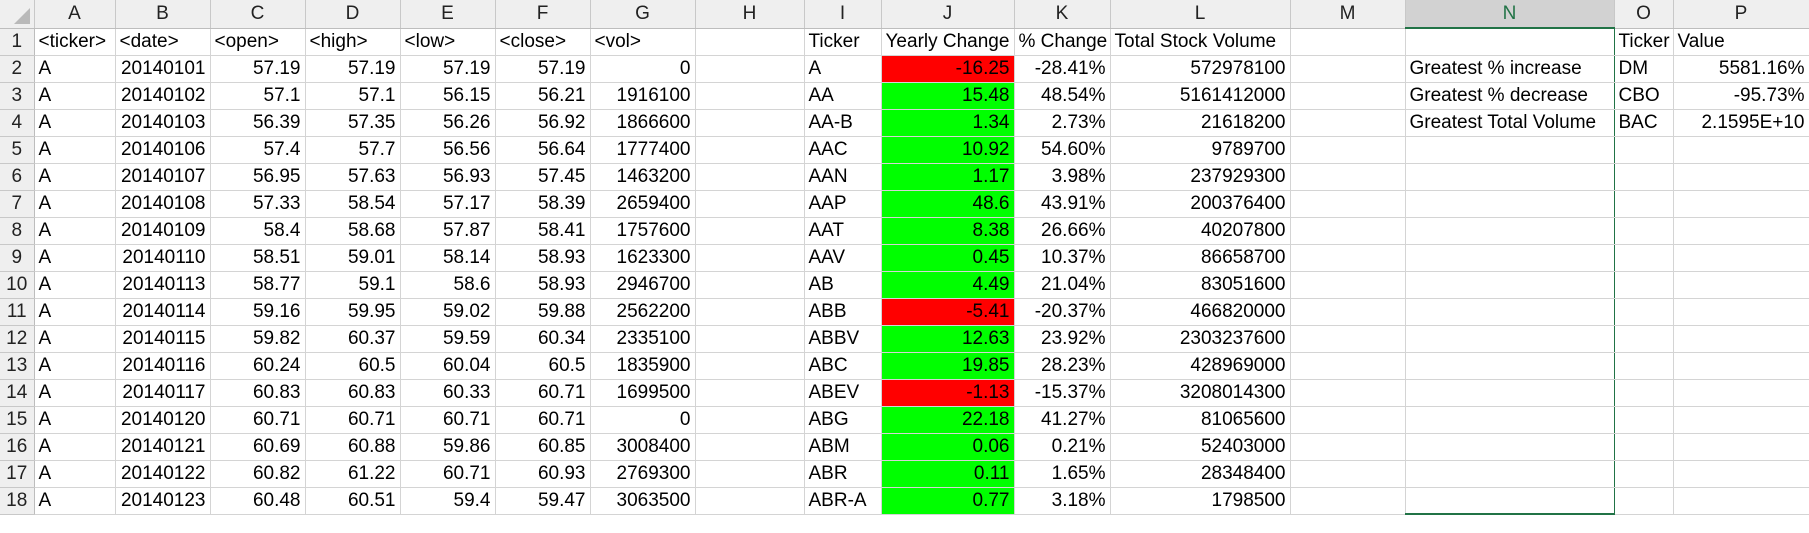 The image size is (1809, 533). I want to click on cell-j11: -5.41, so click(948, 312).